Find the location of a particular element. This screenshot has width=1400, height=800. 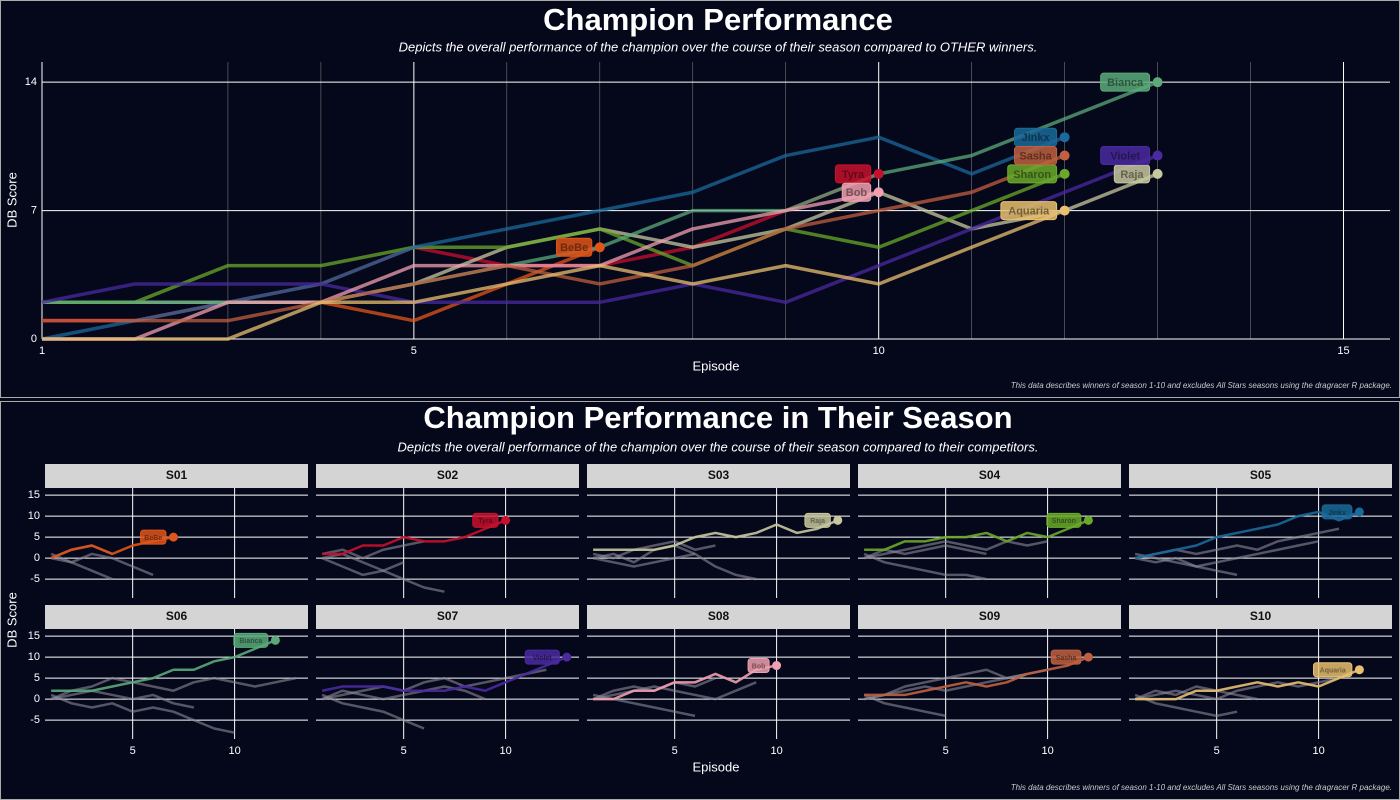

y-axis-label: DB Score is located at coordinates (11, 200).